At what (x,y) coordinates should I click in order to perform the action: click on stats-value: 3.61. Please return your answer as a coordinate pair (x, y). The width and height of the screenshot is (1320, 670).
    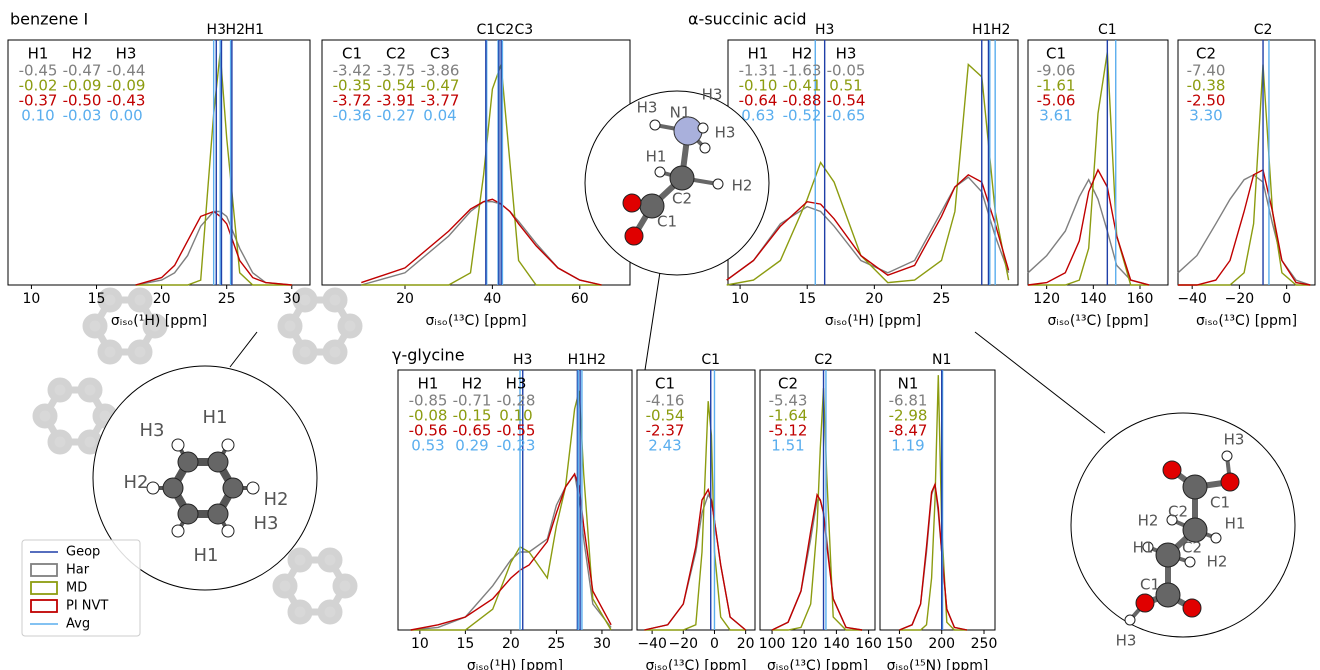
    Looking at the image, I should click on (1055, 116).